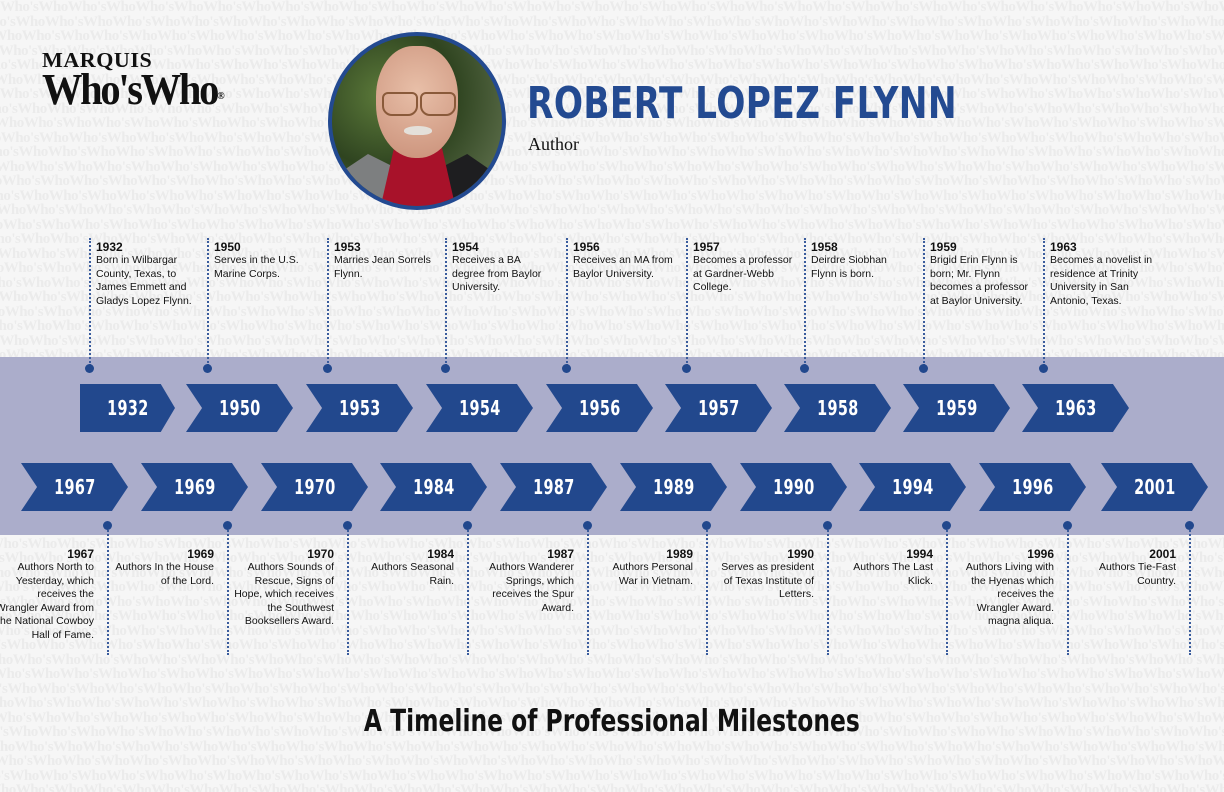  What do you see at coordinates (164, 574) in the screenshot?
I see `milestone-text: Authors In the House of the Lord.` at bounding box center [164, 574].